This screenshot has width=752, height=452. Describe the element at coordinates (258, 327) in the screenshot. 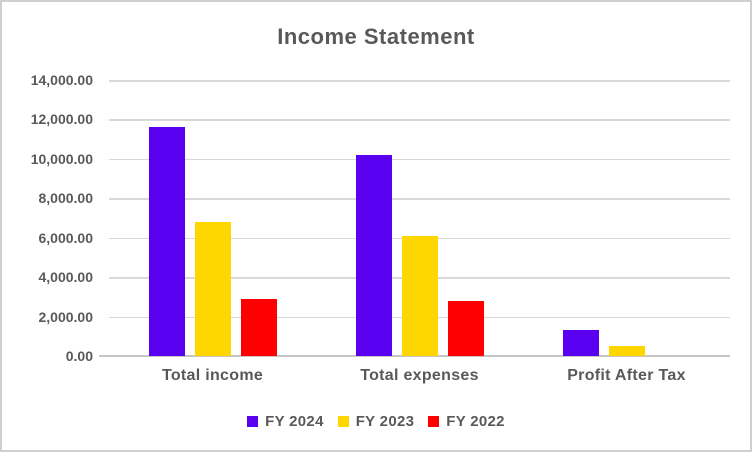

I see `bar-fy-2022-total-income` at that location.